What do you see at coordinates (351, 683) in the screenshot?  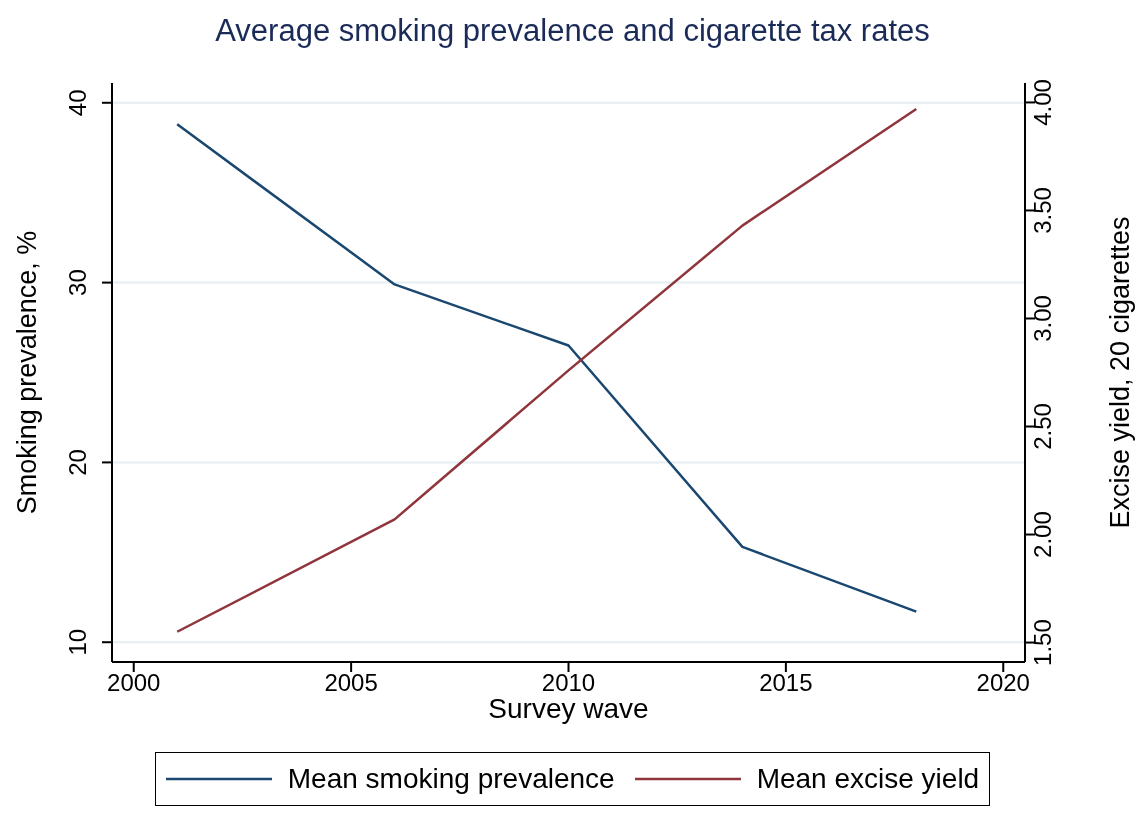 I see `x-tick-label: 2005` at bounding box center [351, 683].